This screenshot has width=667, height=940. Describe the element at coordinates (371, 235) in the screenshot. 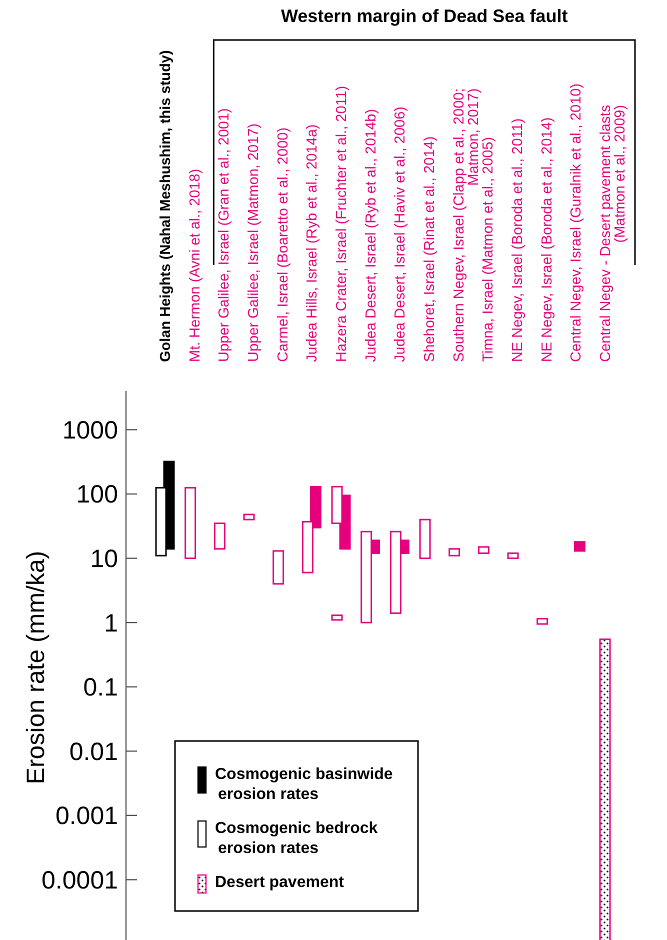

I see `x-tick-label: Judea Desert, Israel (Ryb et al., 2014b)` at that location.